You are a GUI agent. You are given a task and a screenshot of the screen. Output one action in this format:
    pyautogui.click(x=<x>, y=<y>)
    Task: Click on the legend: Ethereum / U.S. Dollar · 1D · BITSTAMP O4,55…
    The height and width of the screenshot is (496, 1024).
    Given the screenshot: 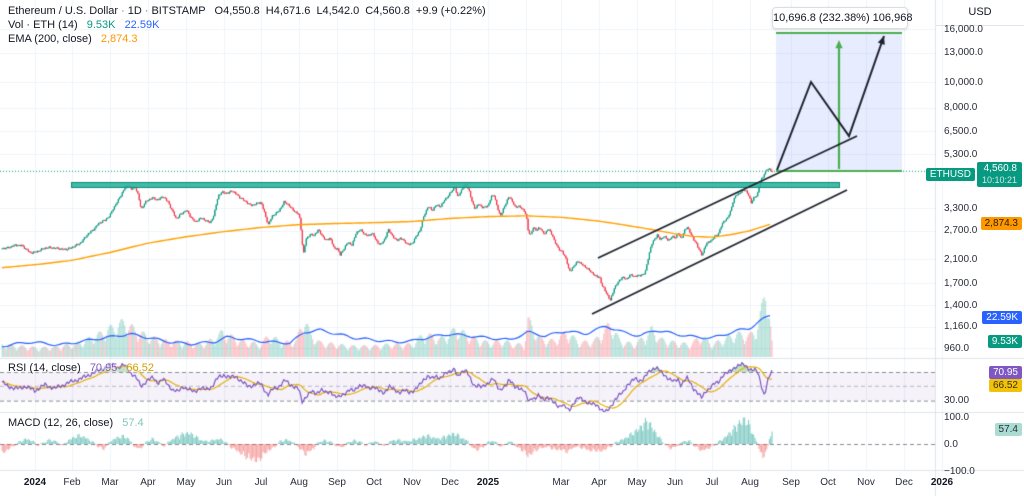 What is the action you would take?
    pyautogui.click(x=247, y=25)
    